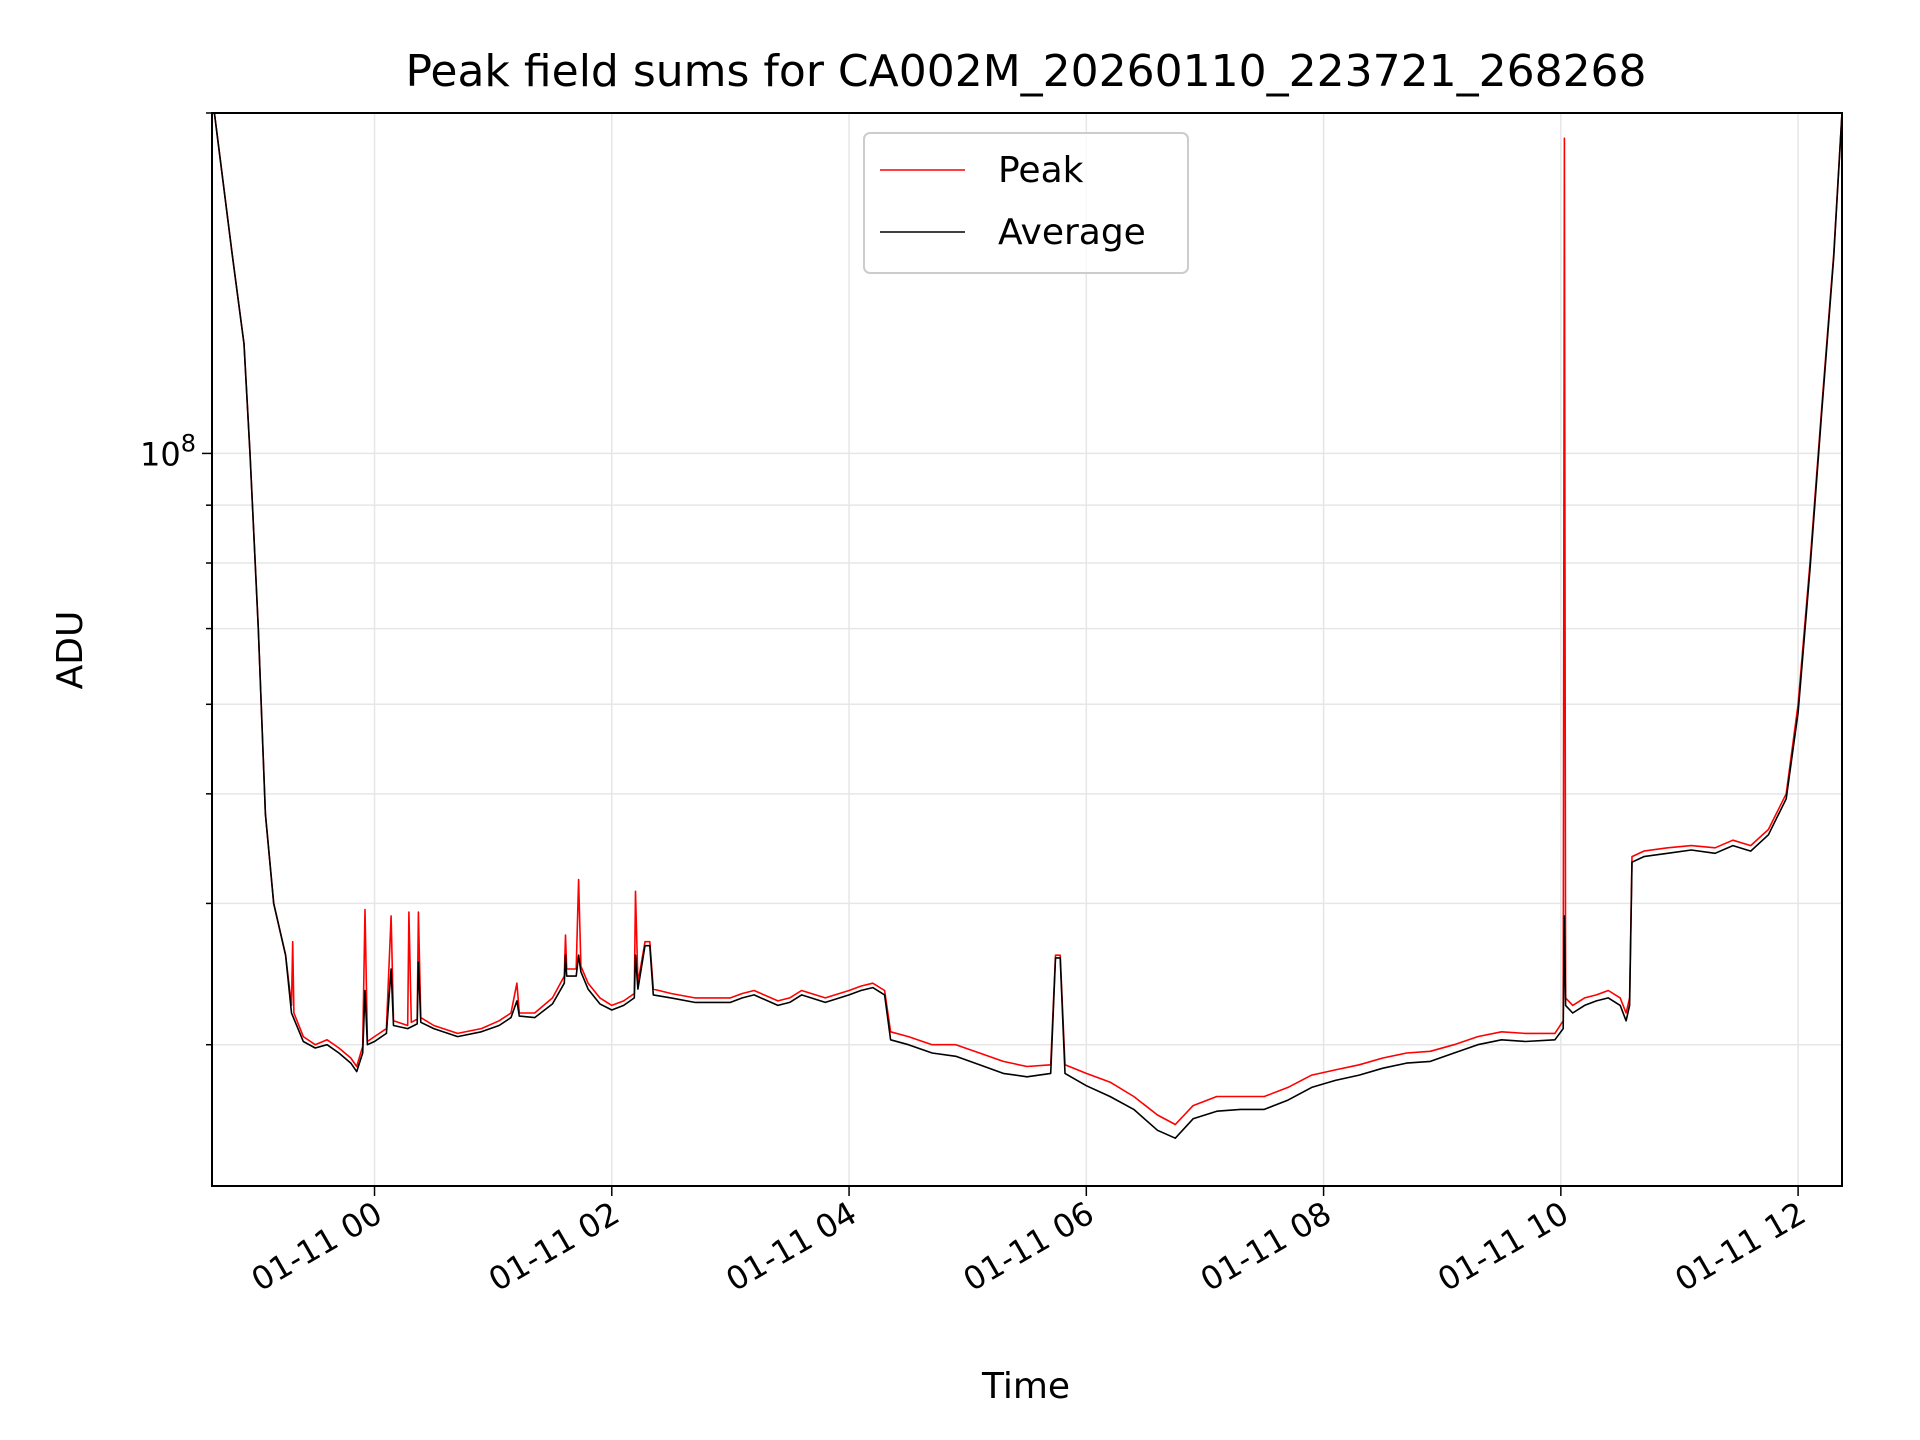  I want to click on y-tick-label: 108, so click(168, 451).